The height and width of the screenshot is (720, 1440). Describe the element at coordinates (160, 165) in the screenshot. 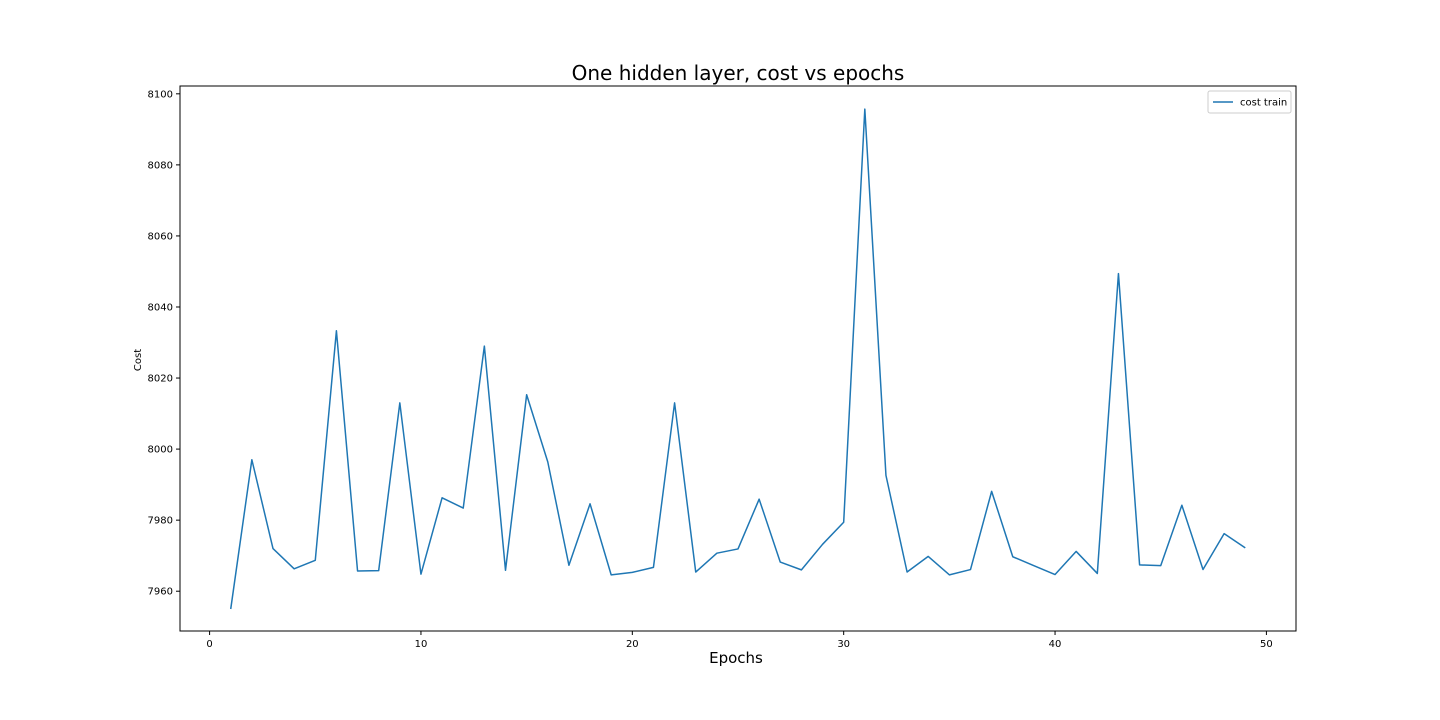

I see `y-tick-label: 8080` at that location.